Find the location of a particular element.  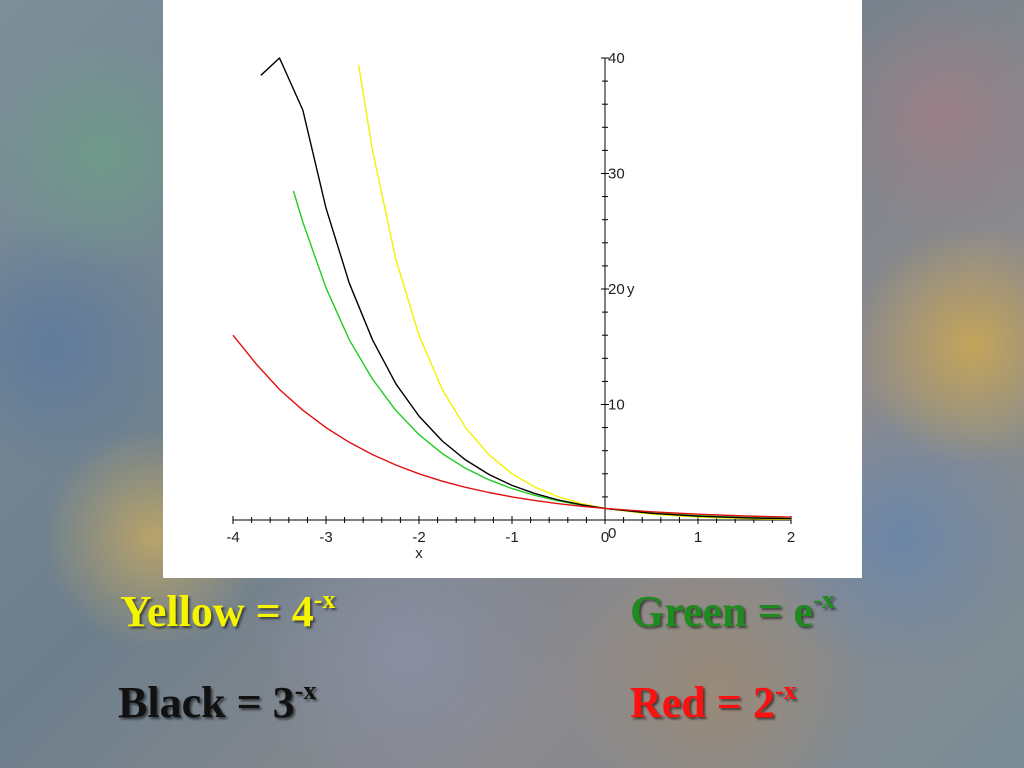

legend-yellow: Yellow = 4-x is located at coordinates (227, 611).